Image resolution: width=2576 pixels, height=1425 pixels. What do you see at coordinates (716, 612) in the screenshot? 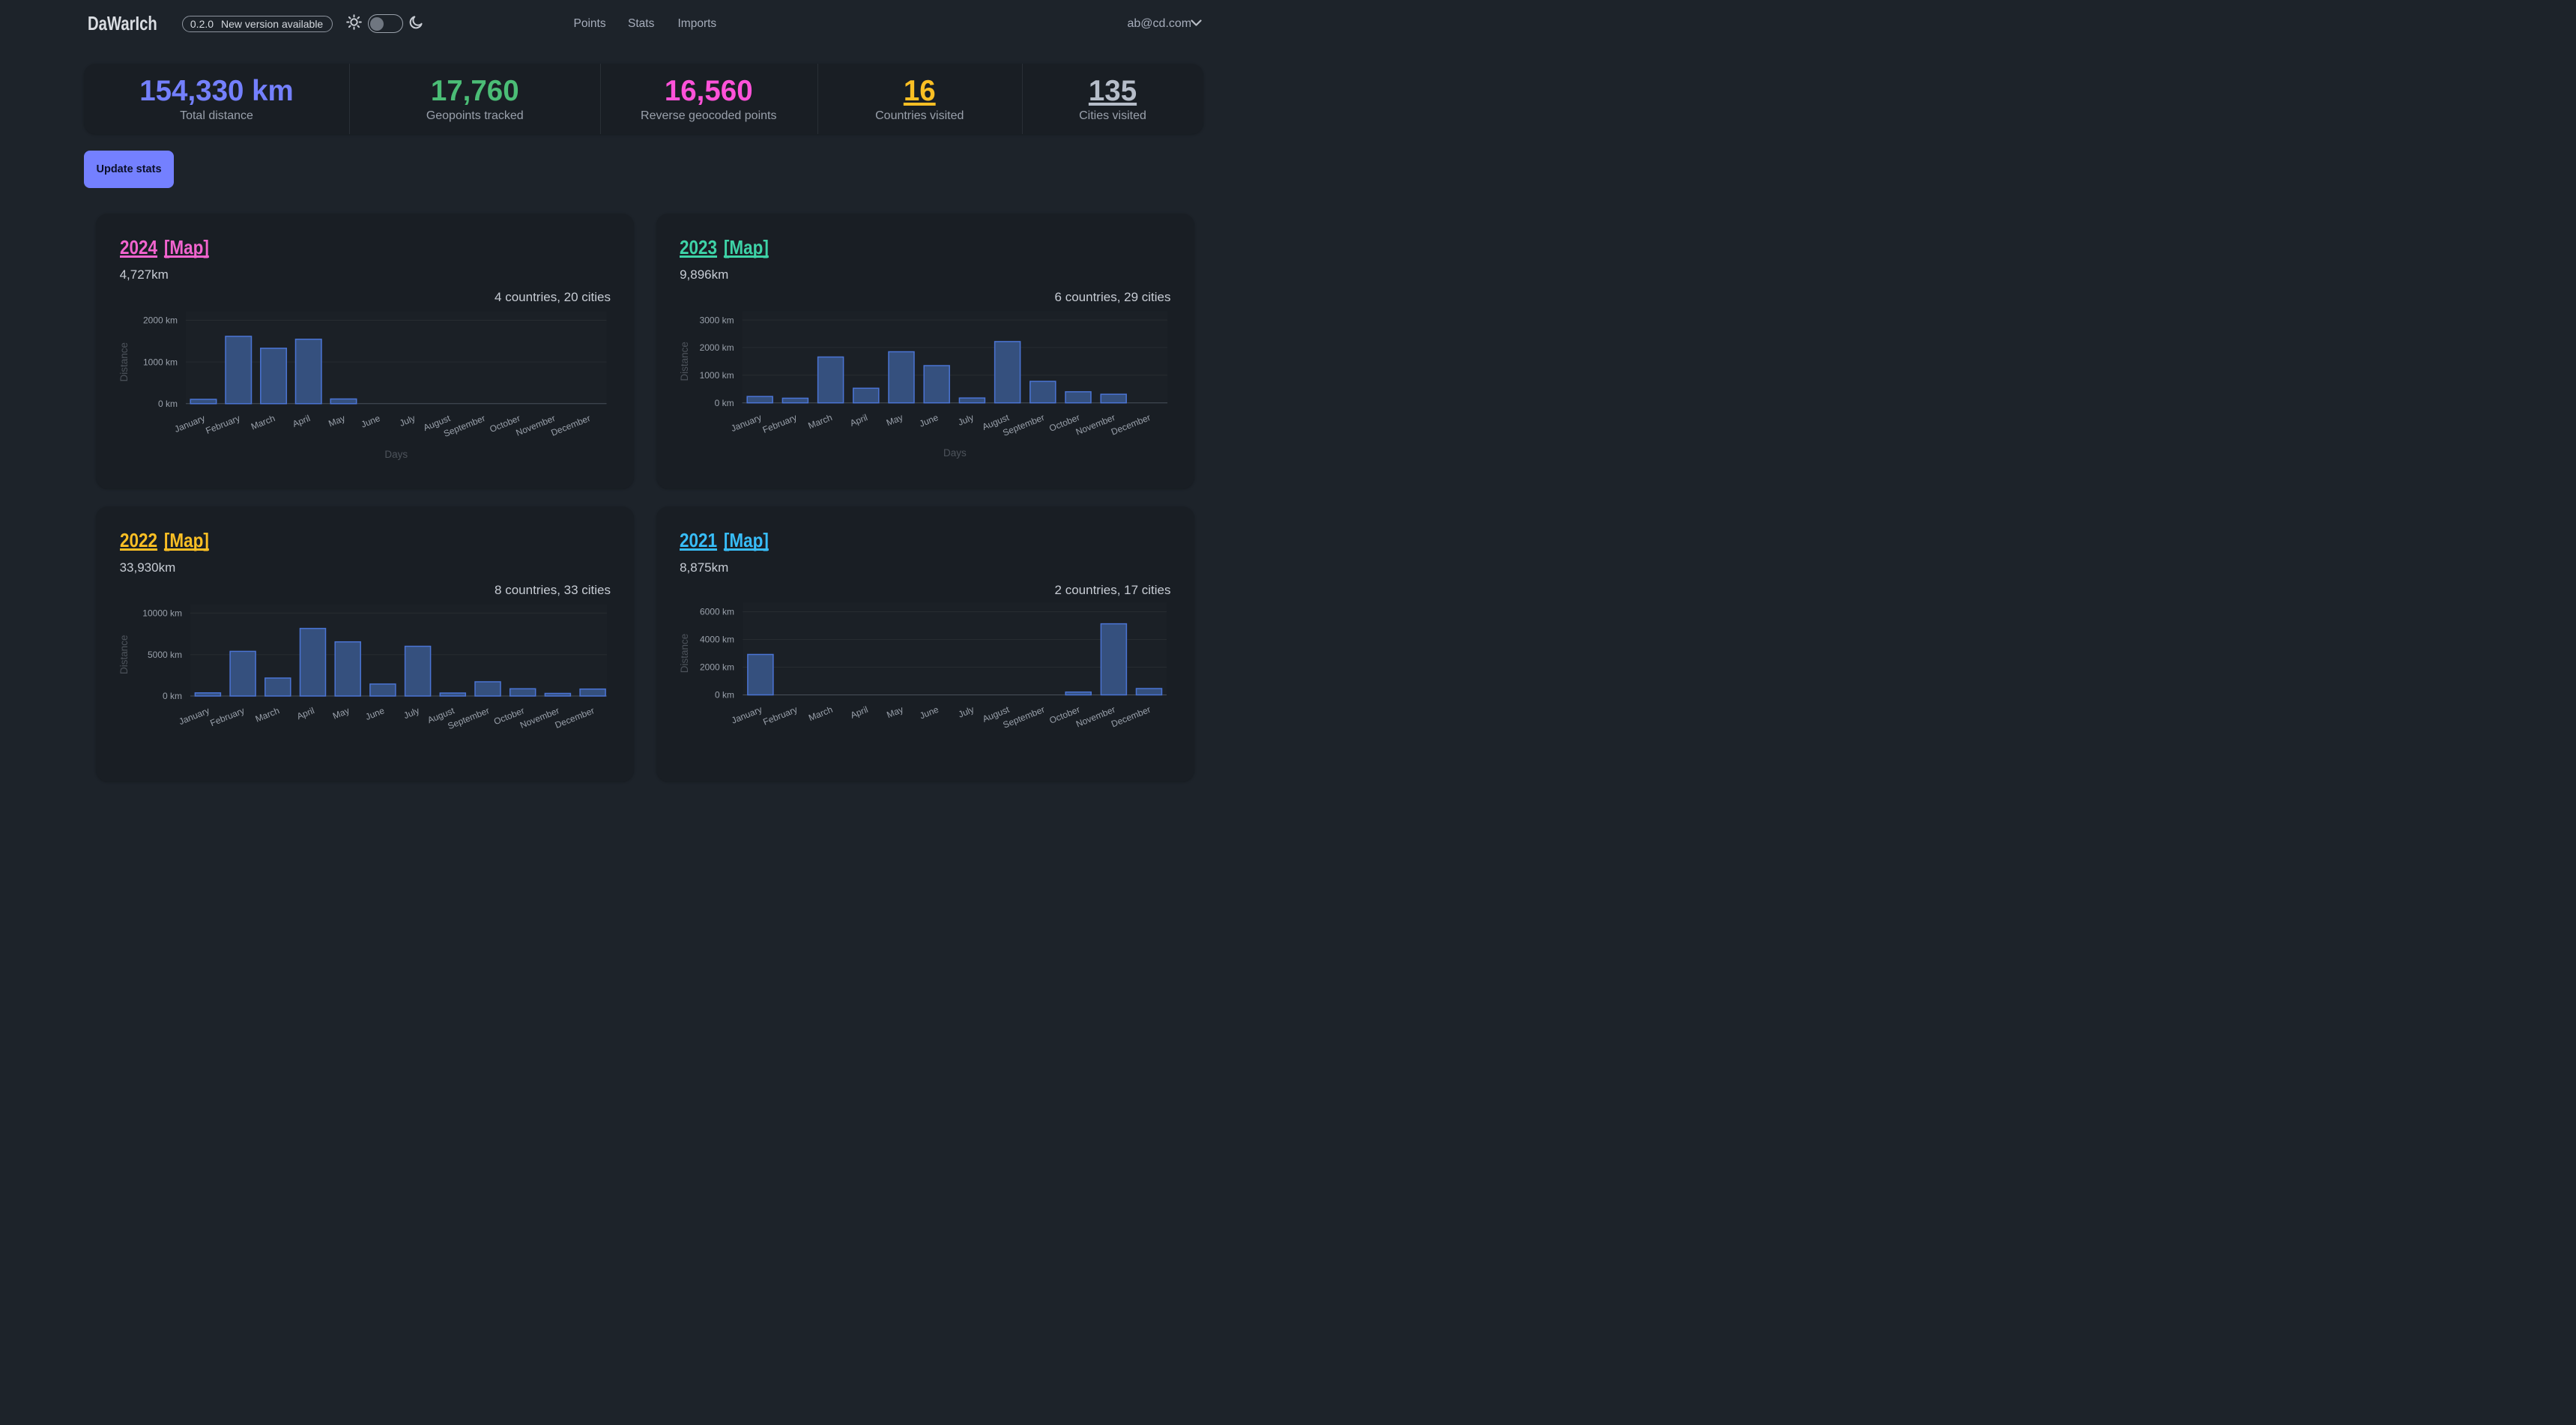
I see `svg-text: 6000 km` at bounding box center [716, 612].